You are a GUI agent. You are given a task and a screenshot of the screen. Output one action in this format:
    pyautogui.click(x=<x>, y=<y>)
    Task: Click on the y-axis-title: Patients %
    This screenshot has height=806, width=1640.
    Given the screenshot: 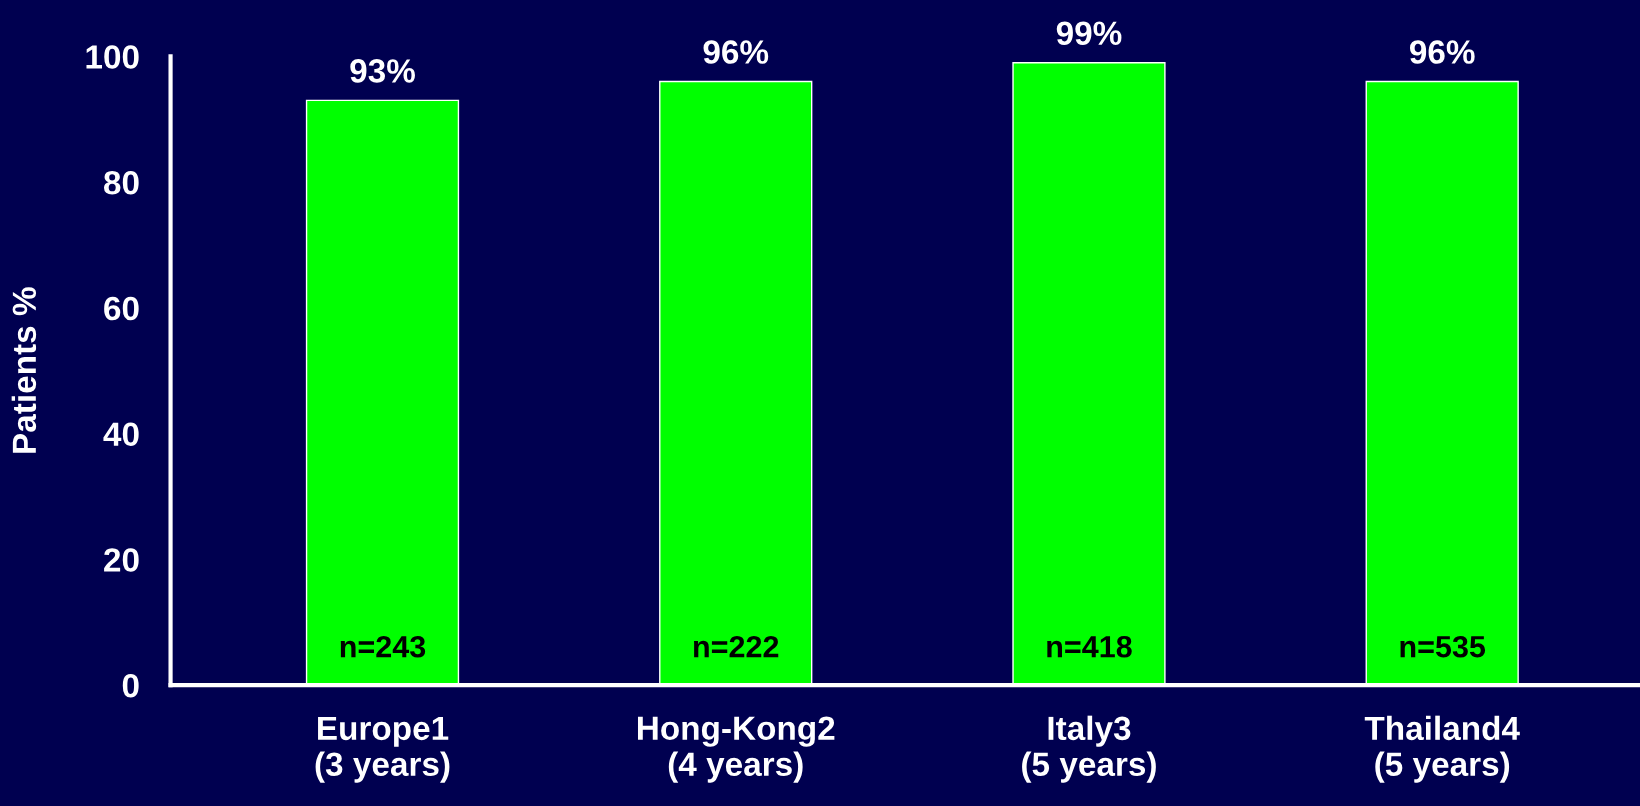 What is the action you would take?
    pyautogui.click(x=24, y=370)
    